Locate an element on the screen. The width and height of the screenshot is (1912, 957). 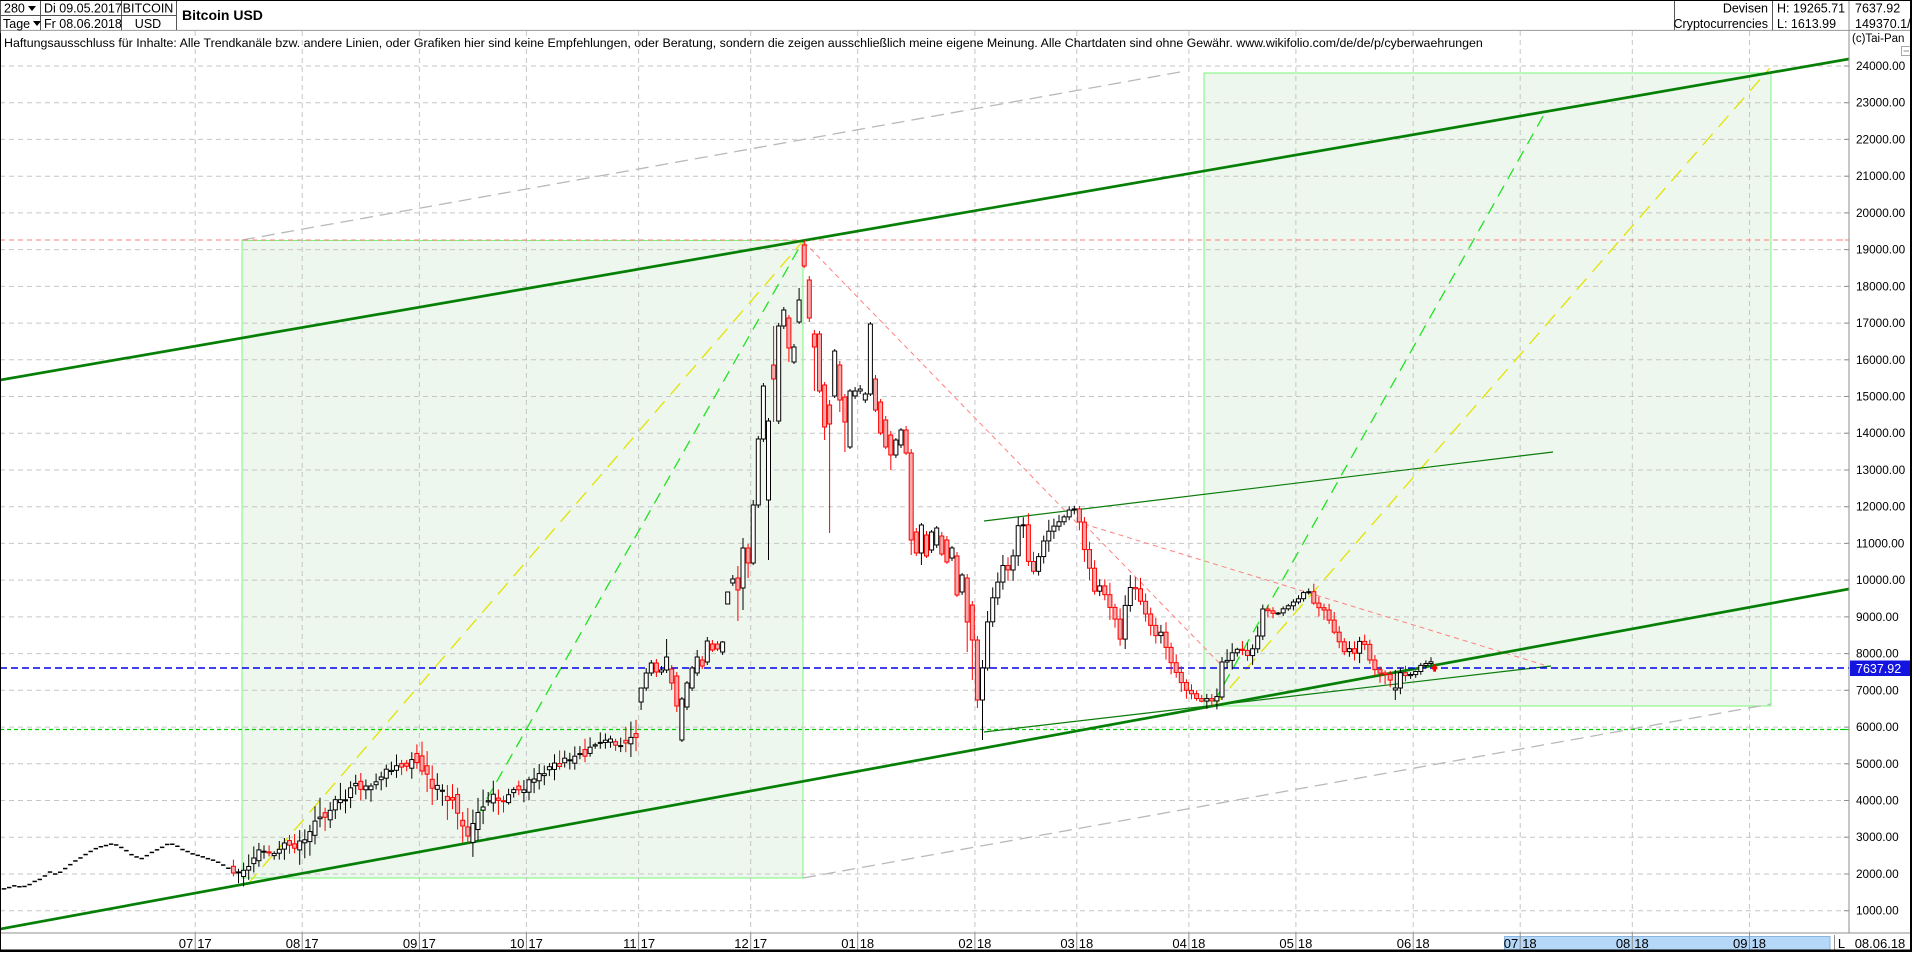
svg-text: Di 09.05.2017 is located at coordinates (83, 9).